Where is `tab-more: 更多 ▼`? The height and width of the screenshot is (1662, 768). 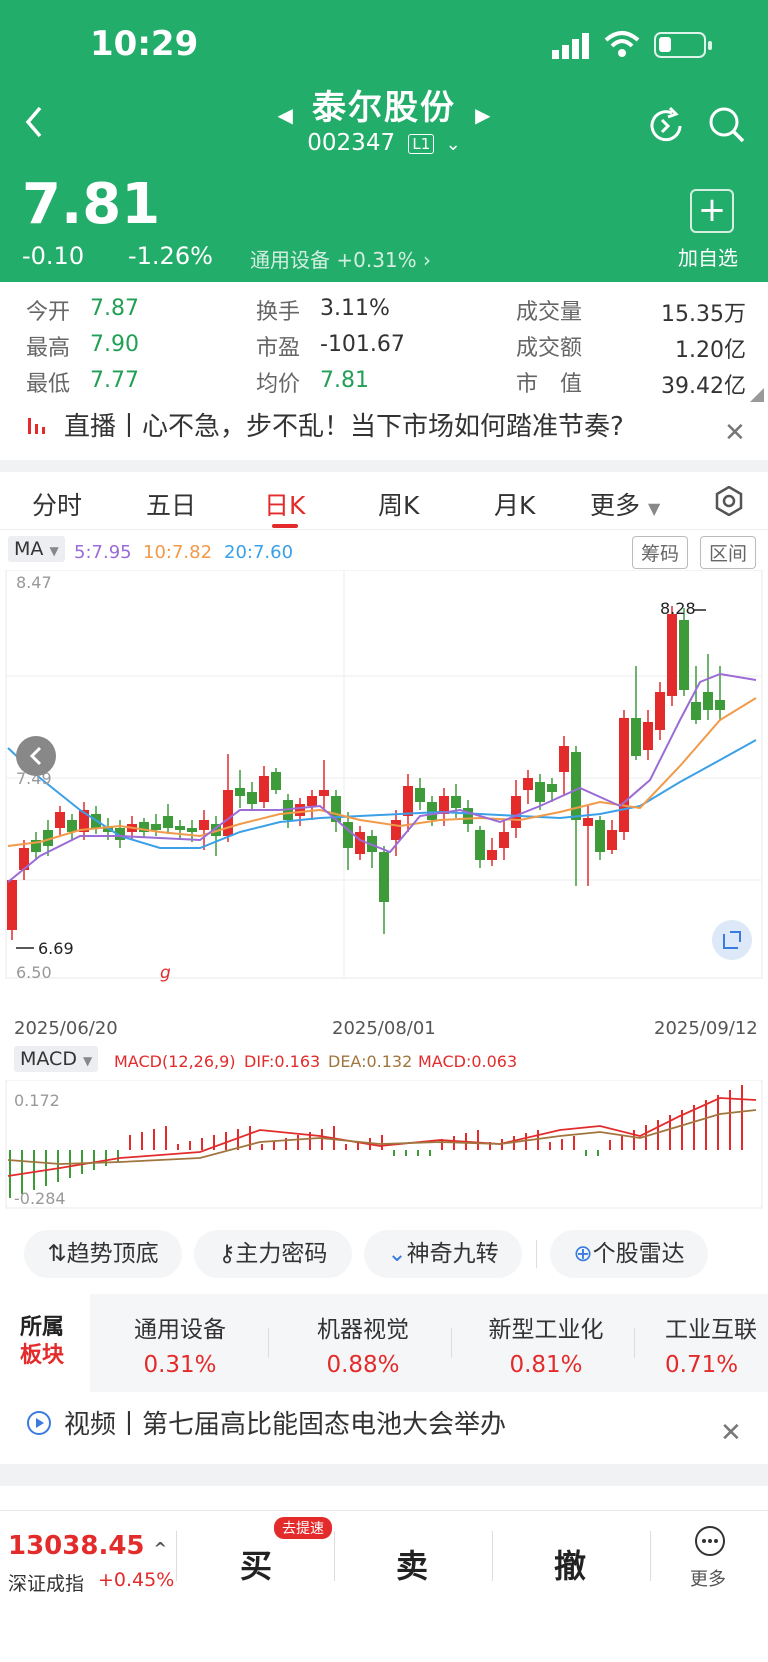
tab-more: 更多 ▼ is located at coordinates (625, 505).